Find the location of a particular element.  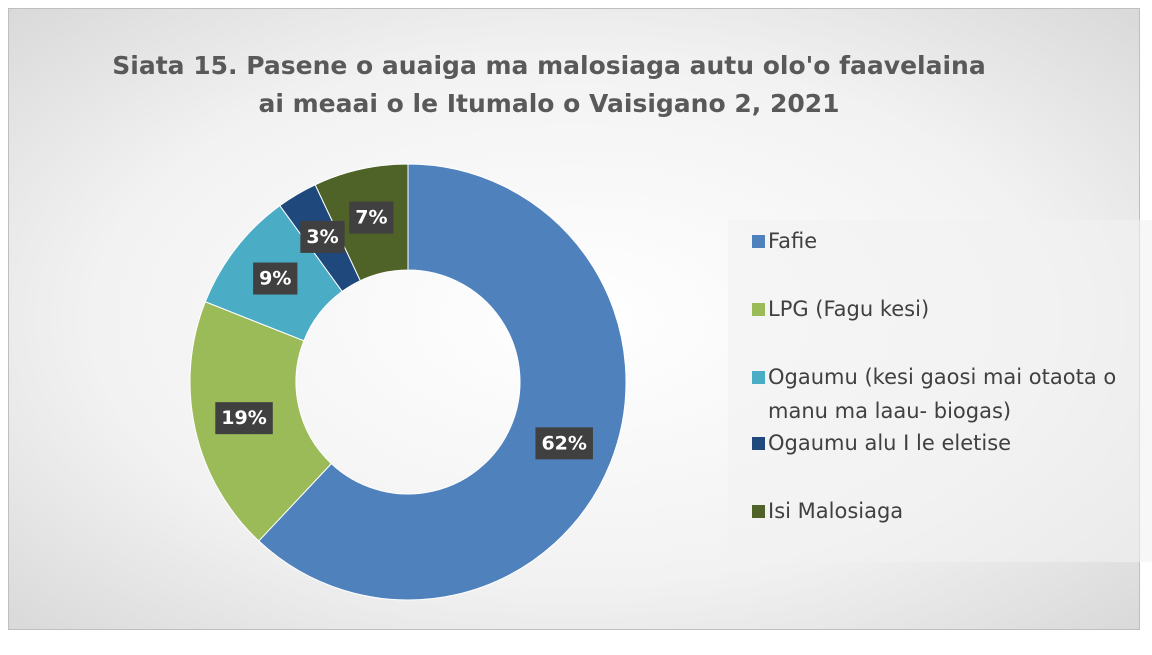

data-label: 9% is located at coordinates (275, 278).